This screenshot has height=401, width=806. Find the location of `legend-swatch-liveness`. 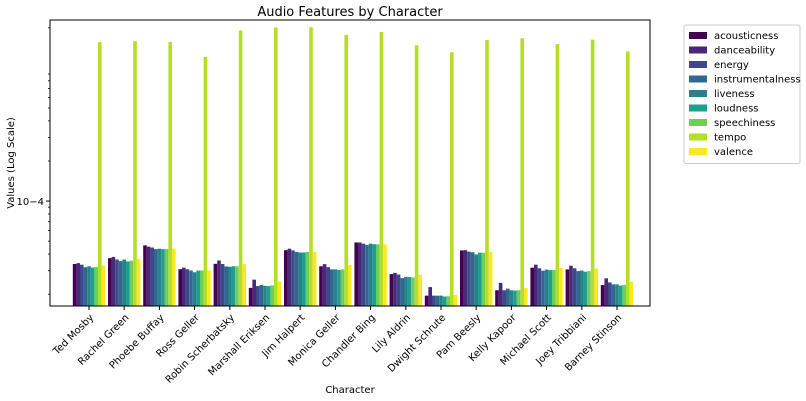

legend-swatch-liveness is located at coordinates (698, 93).